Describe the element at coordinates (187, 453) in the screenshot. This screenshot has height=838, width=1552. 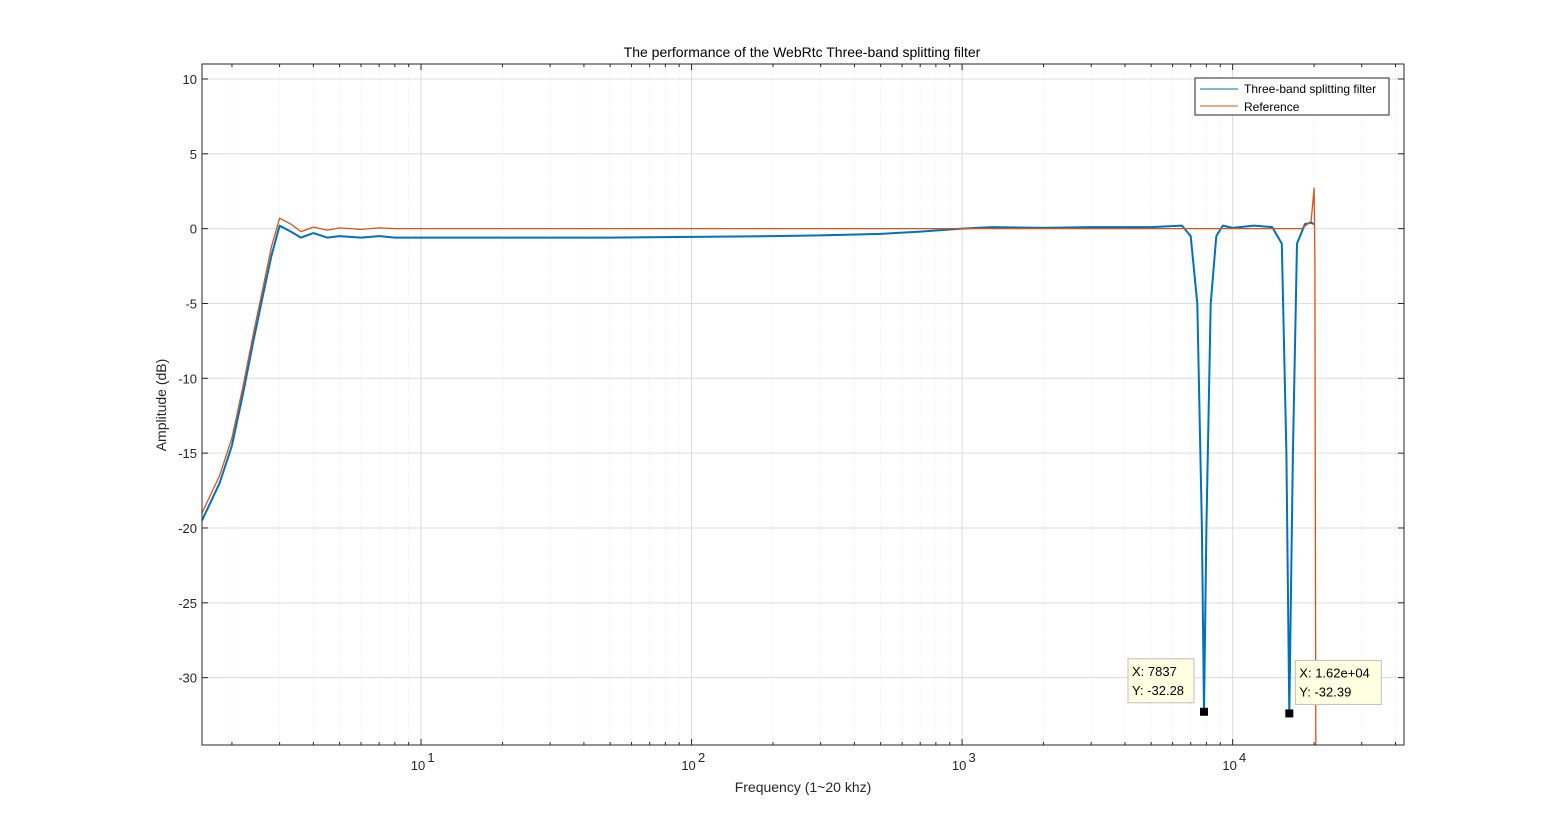
I see `y-tick-label: -15` at that location.